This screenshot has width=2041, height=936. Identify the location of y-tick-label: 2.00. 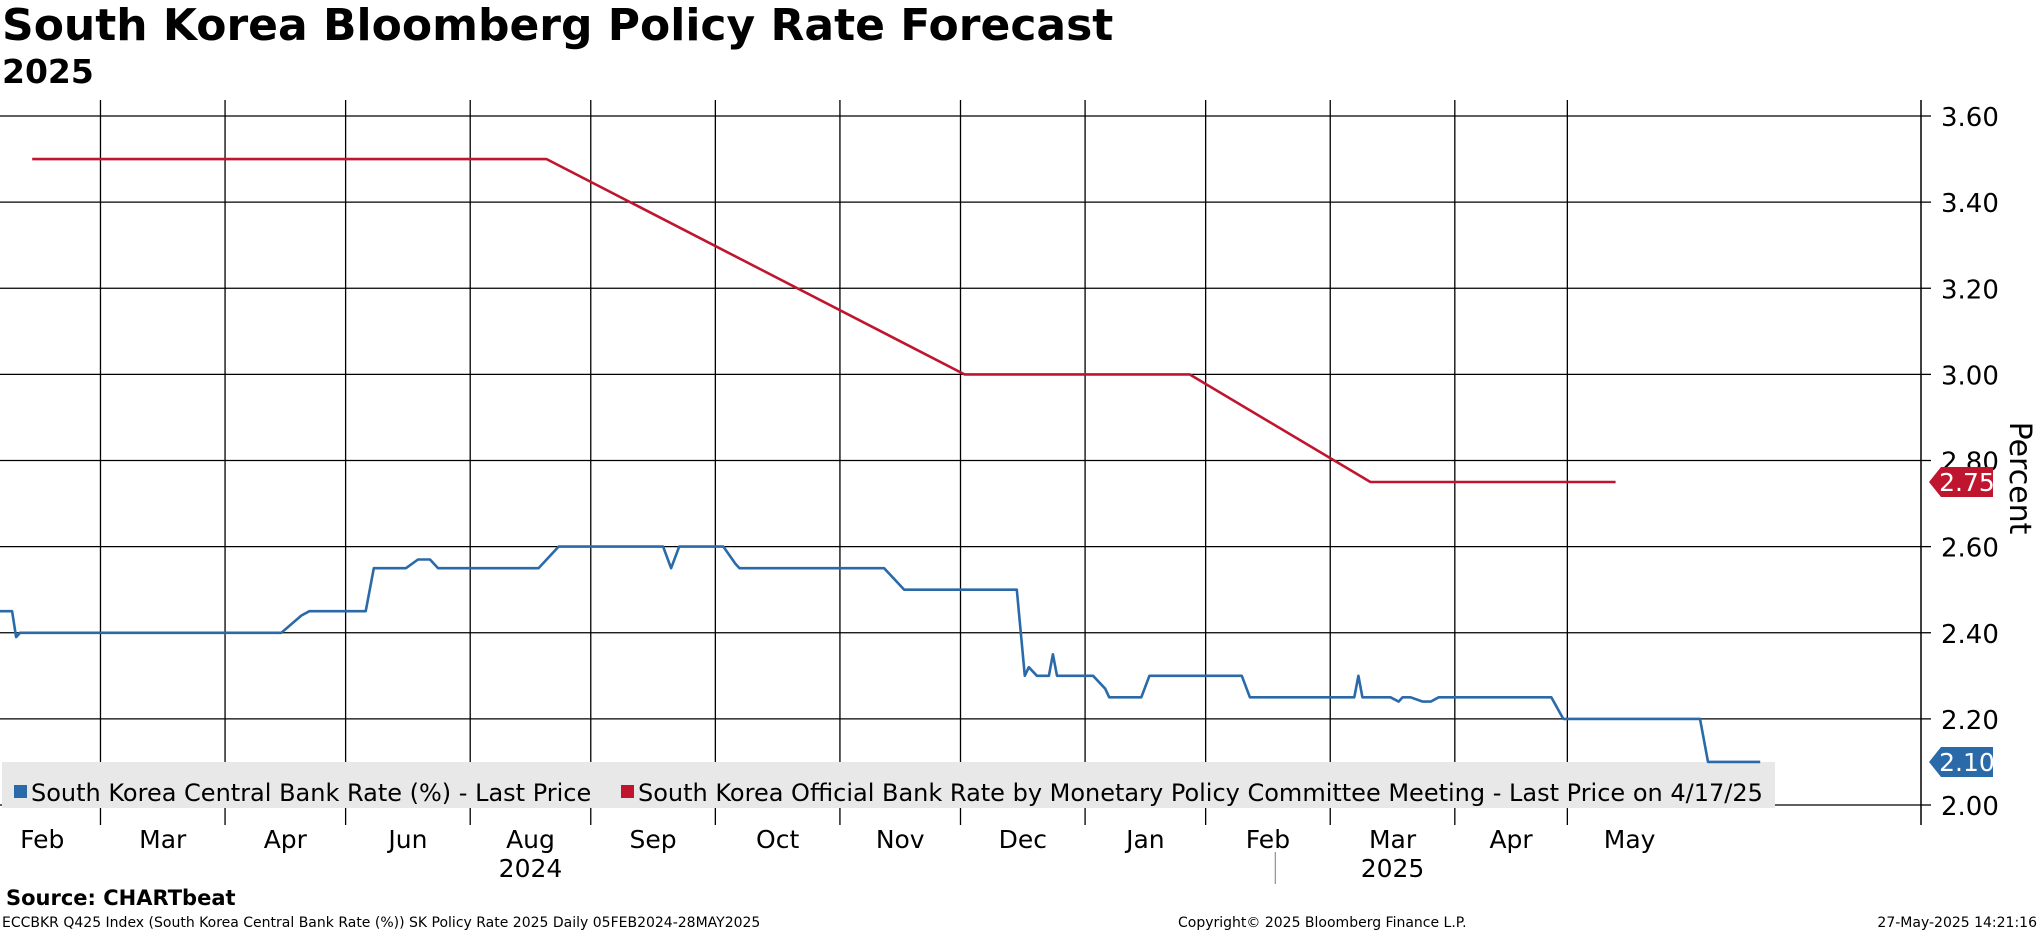
(1970, 807).